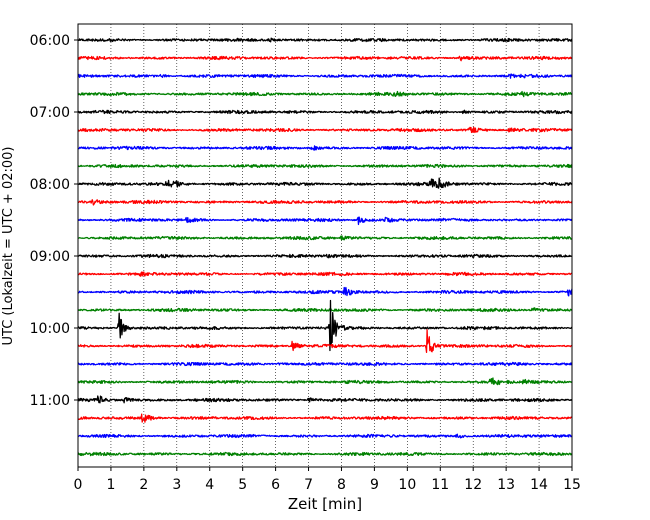 The height and width of the screenshot is (520, 650). I want to click on x-tick-label: 10, so click(407, 485).